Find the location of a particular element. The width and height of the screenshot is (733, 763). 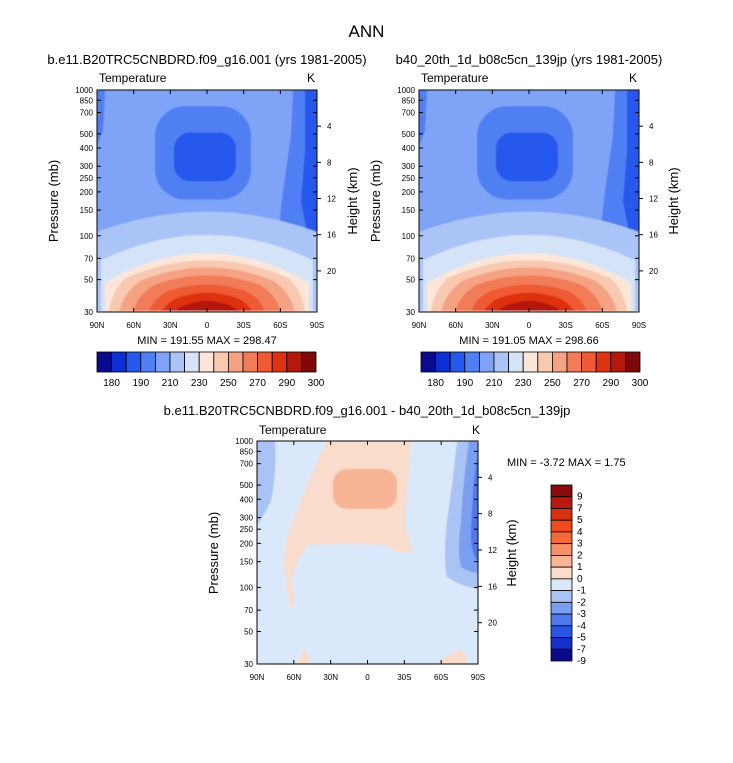

panel-3-colorbar-label: -7 is located at coordinates (581, 649).